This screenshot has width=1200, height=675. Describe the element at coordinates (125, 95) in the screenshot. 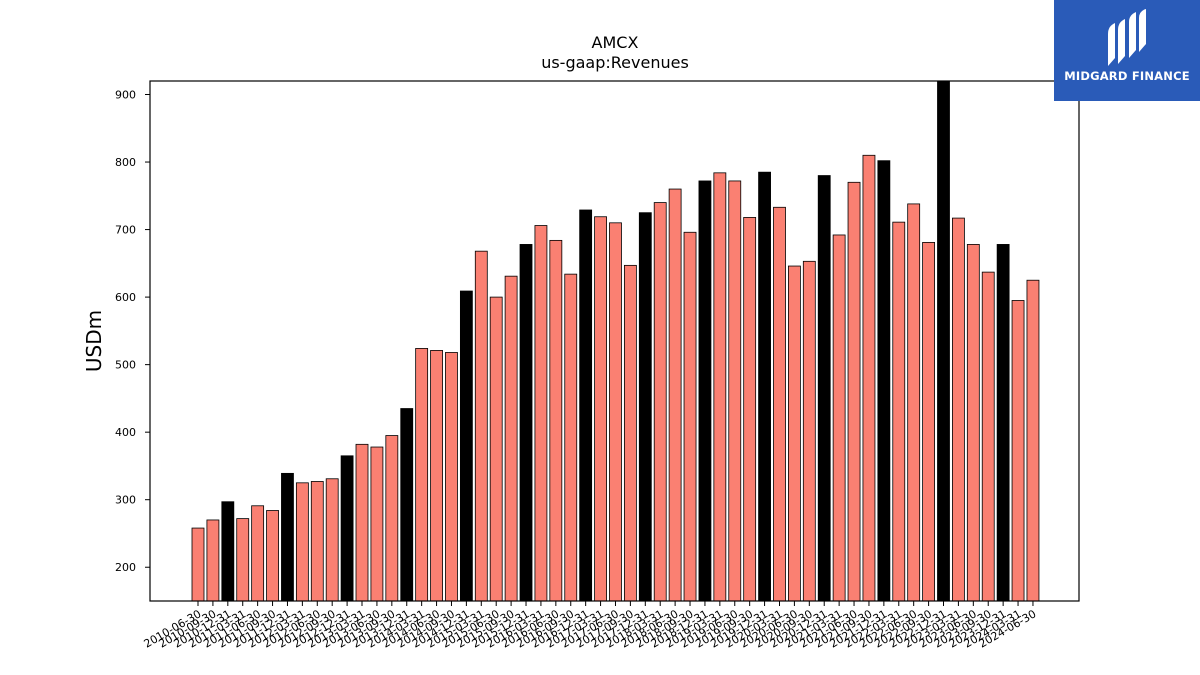

I see `y-tick-label: 900` at that location.